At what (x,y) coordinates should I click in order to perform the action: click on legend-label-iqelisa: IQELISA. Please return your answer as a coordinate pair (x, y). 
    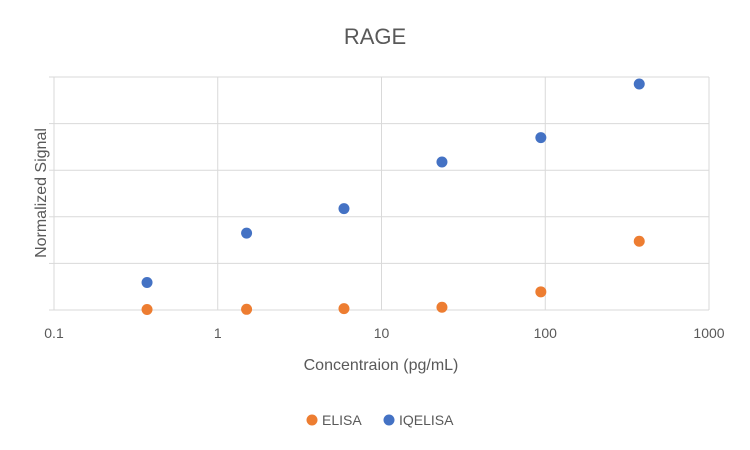
    Looking at the image, I should click on (426, 420).